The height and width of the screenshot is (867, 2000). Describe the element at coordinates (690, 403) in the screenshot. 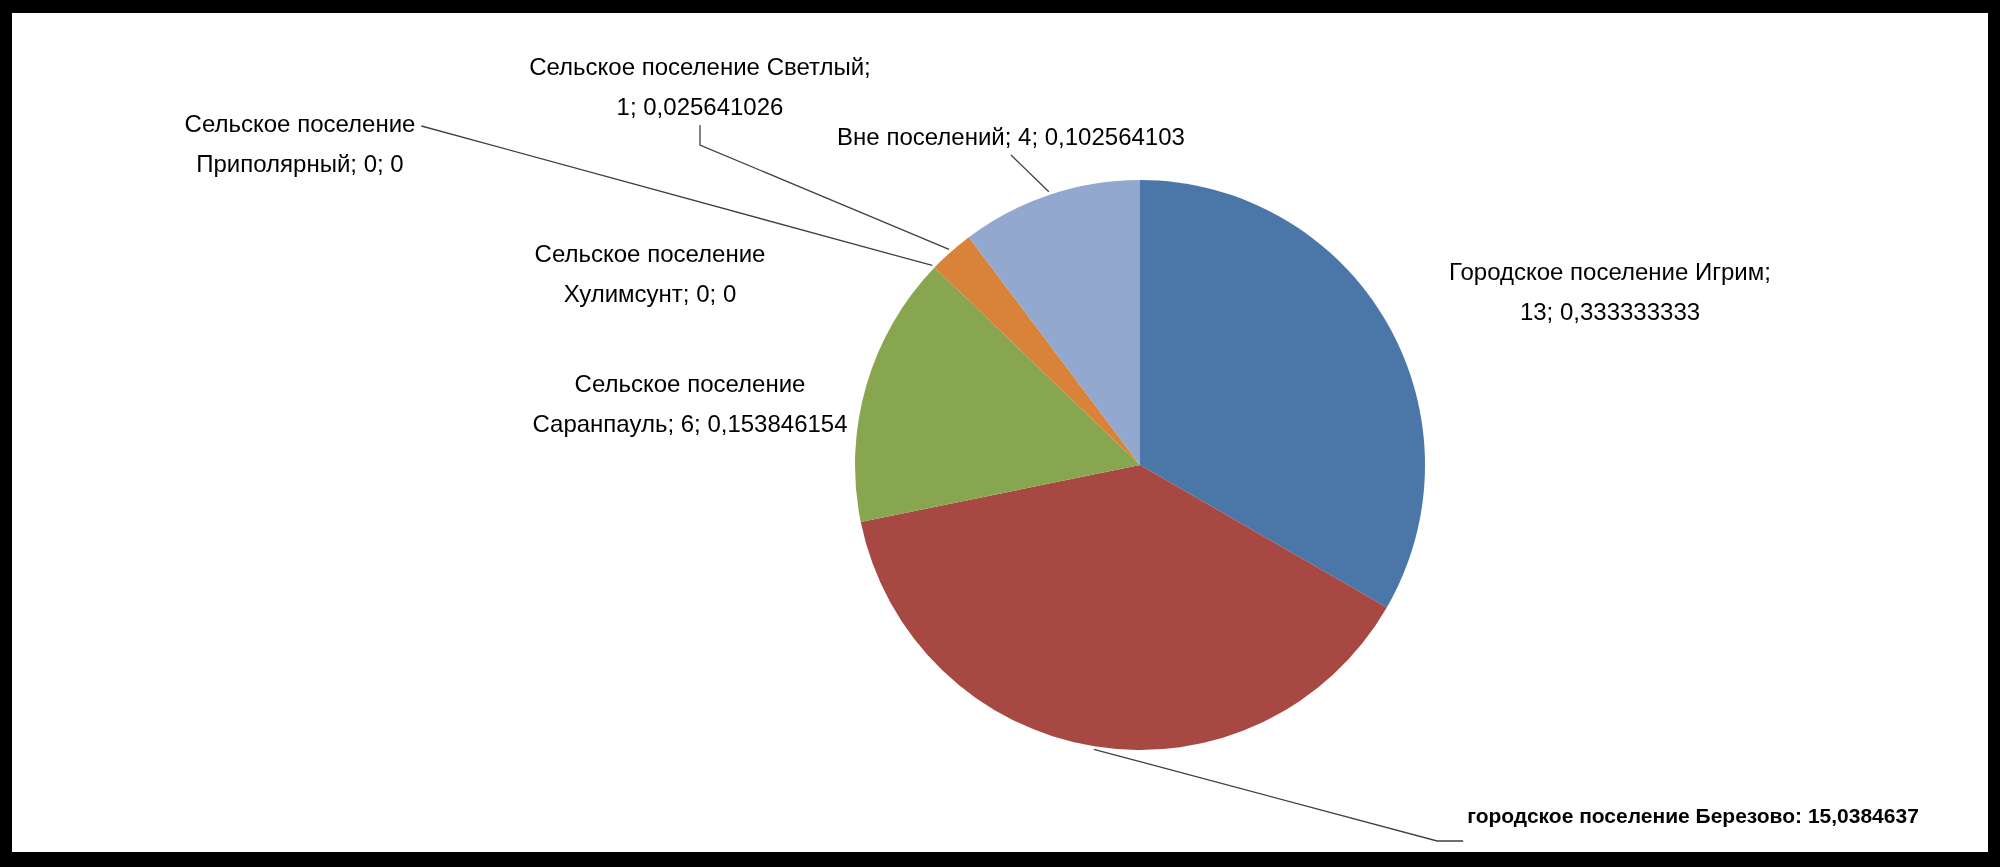

I see `slice-label: Сельское поселение Саранпауль; 6; 0,153846154` at that location.